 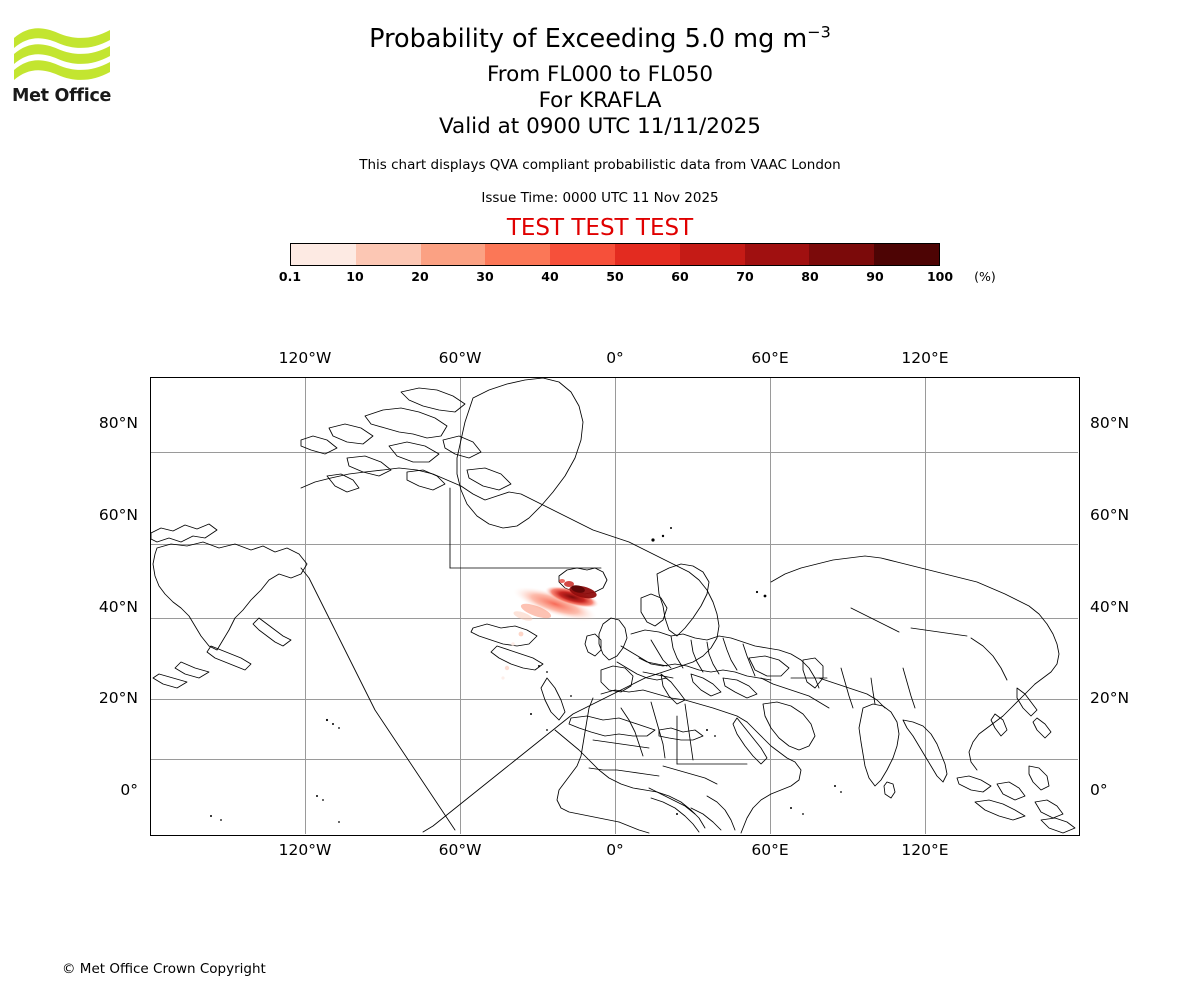 I want to click on probability-colorbar, so click(x=615, y=254).